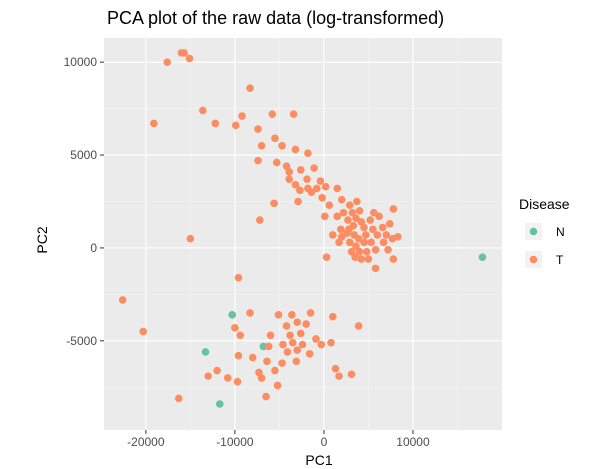 This screenshot has width=608, height=469. I want to click on legend: Disease N T, so click(544, 232).